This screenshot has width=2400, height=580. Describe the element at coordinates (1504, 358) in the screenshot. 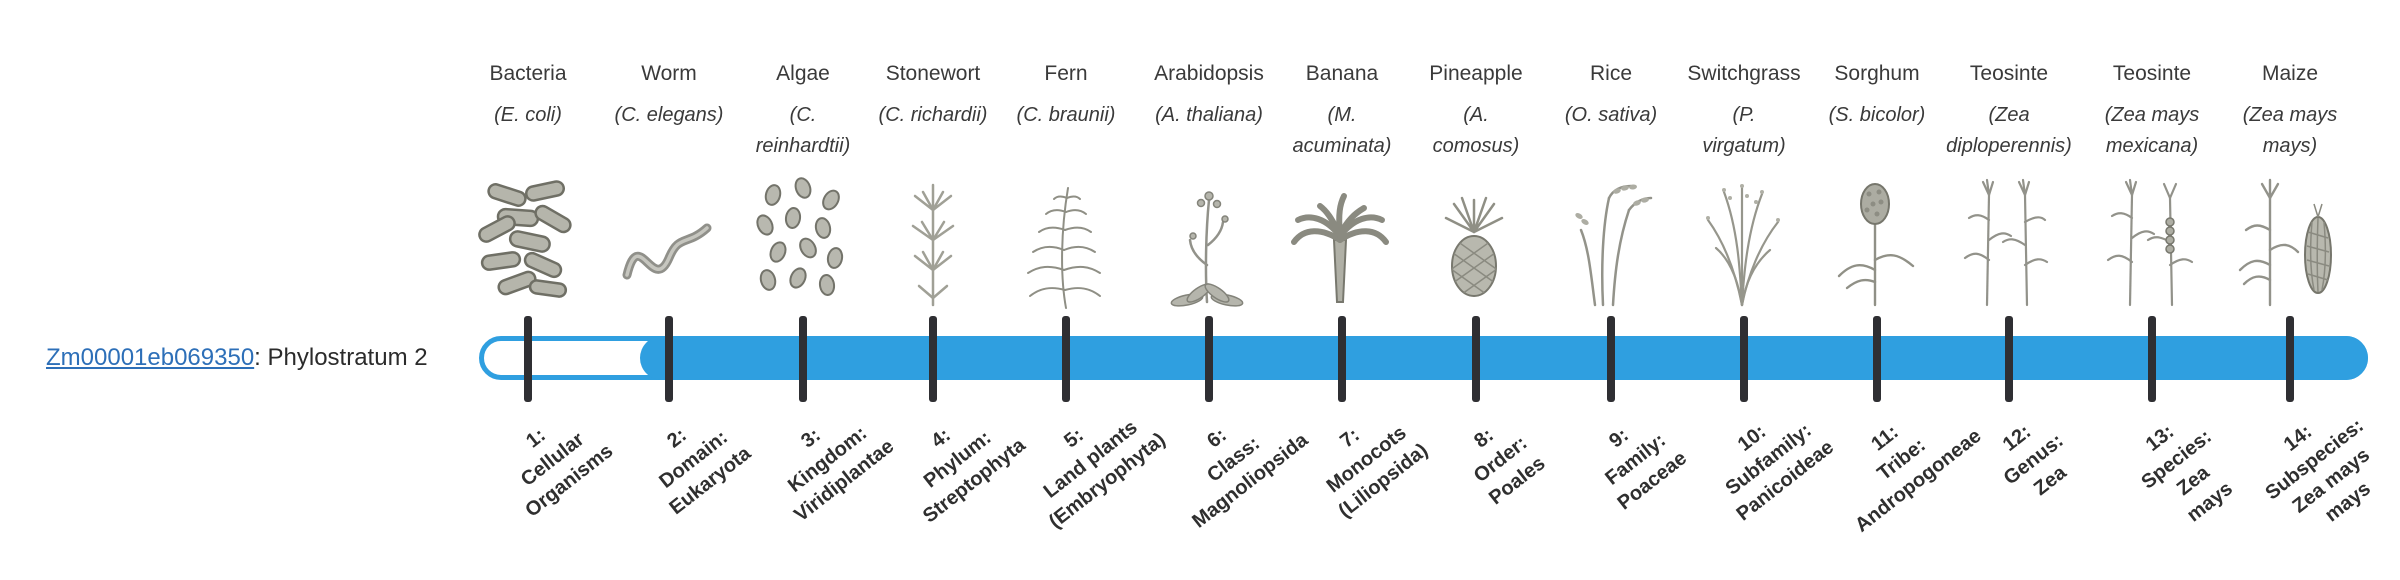

I see `phylostratum-bar-fill` at that location.